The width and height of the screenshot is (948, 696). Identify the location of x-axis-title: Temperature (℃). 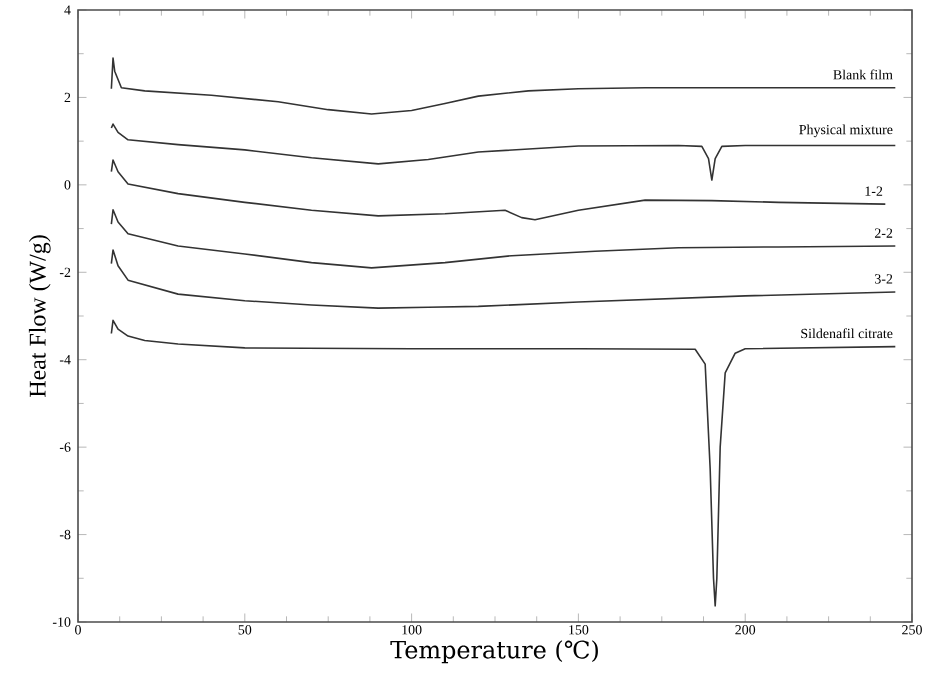
(494, 652).